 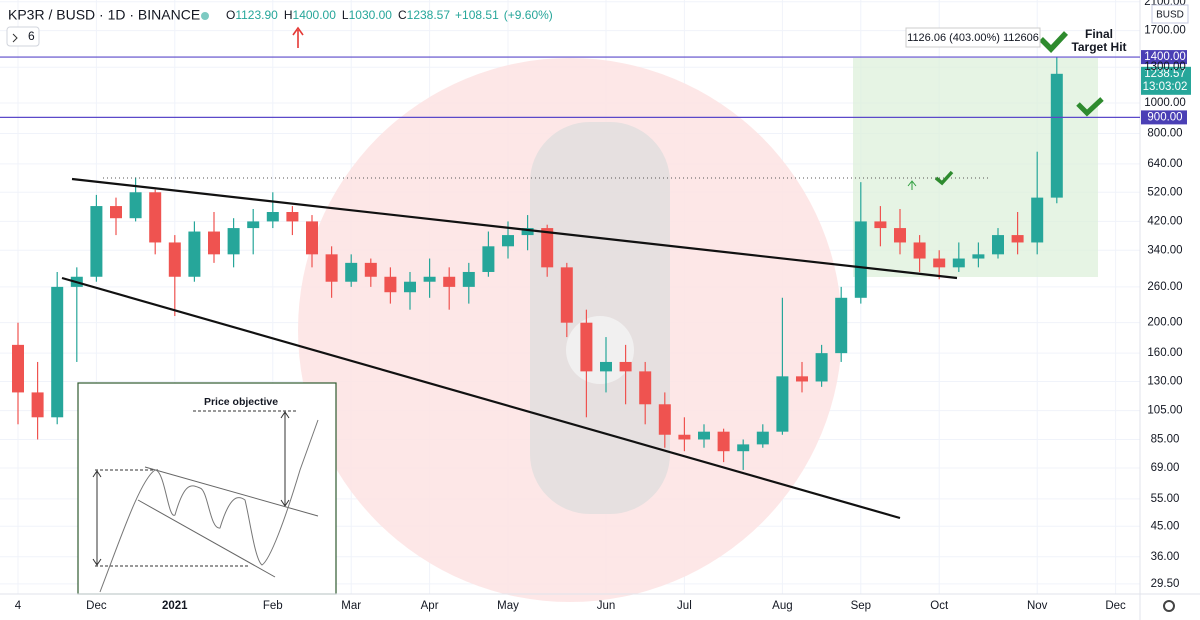 What do you see at coordinates (514, 228) in the screenshot?
I see `upper-trendline` at bounding box center [514, 228].